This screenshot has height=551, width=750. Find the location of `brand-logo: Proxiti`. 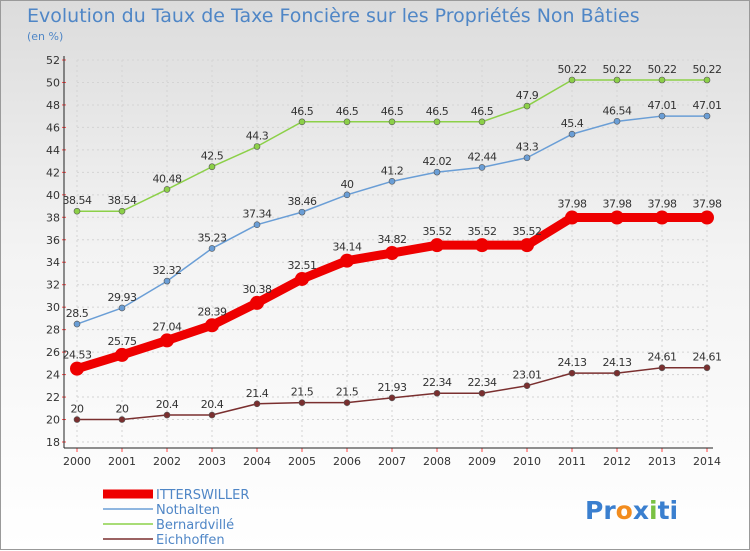

brand-logo: Proxiti is located at coordinates (631, 510).